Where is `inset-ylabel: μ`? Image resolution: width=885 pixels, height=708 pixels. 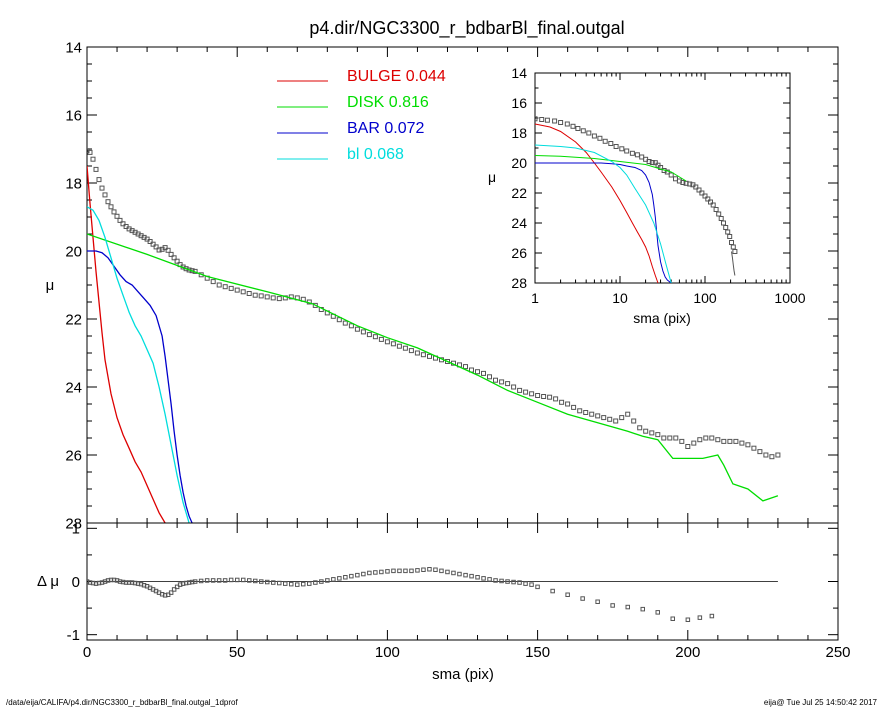
inset-ylabel: μ is located at coordinates (492, 177).